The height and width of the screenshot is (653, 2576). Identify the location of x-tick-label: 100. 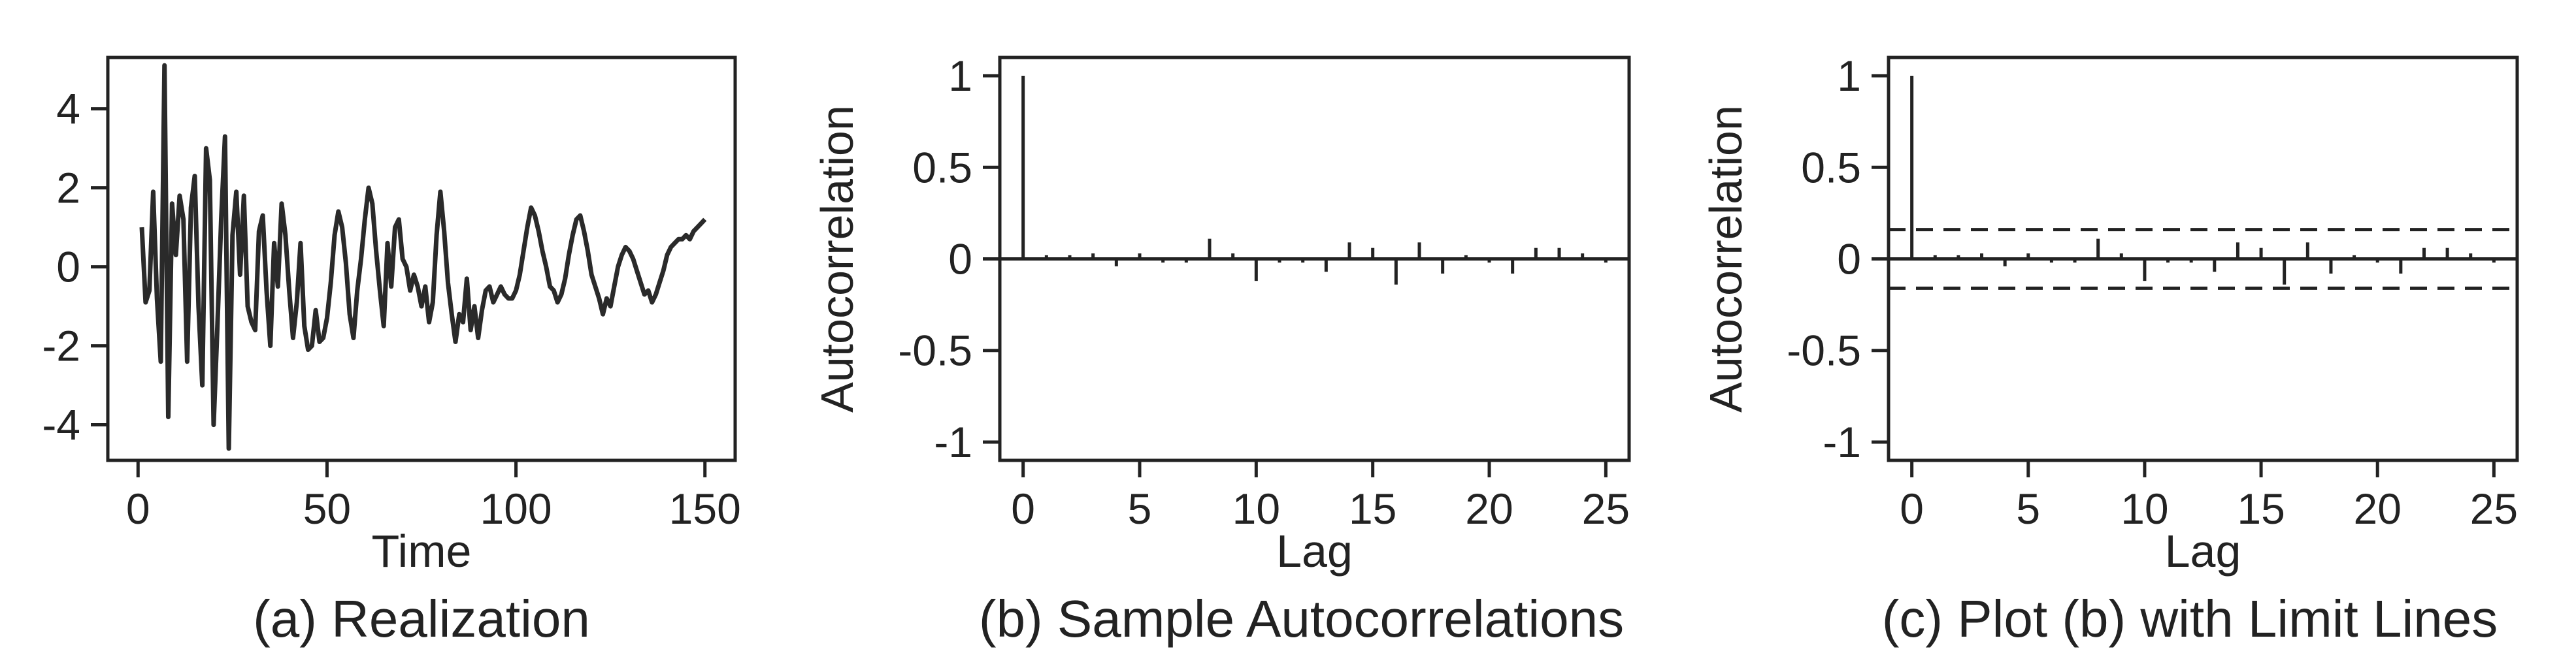
(516, 509).